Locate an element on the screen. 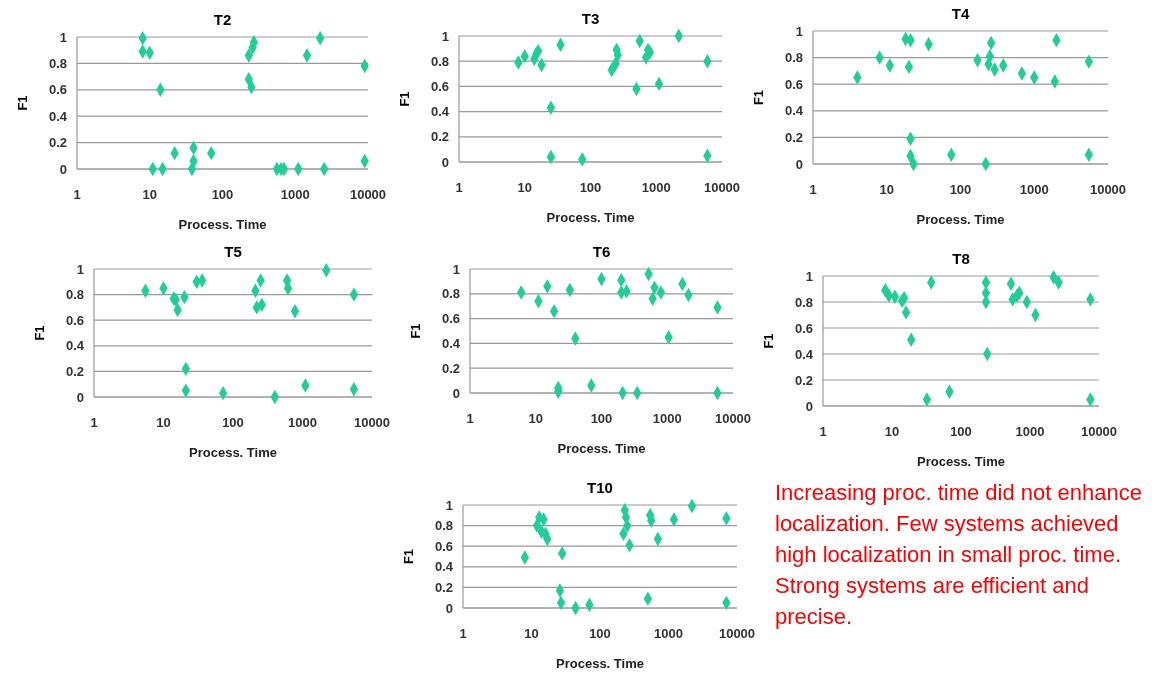 This screenshot has width=1156, height=675. chart-title: T5 is located at coordinates (233, 251).